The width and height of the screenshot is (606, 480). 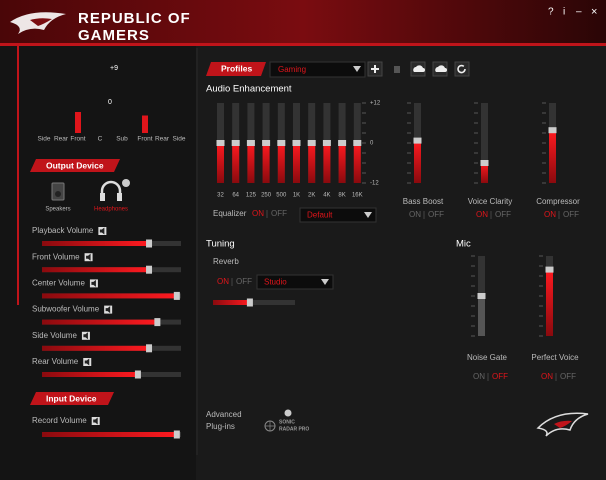 What do you see at coordinates (134, 18) in the screenshot?
I see `title: REPUBLIC OF` at bounding box center [134, 18].